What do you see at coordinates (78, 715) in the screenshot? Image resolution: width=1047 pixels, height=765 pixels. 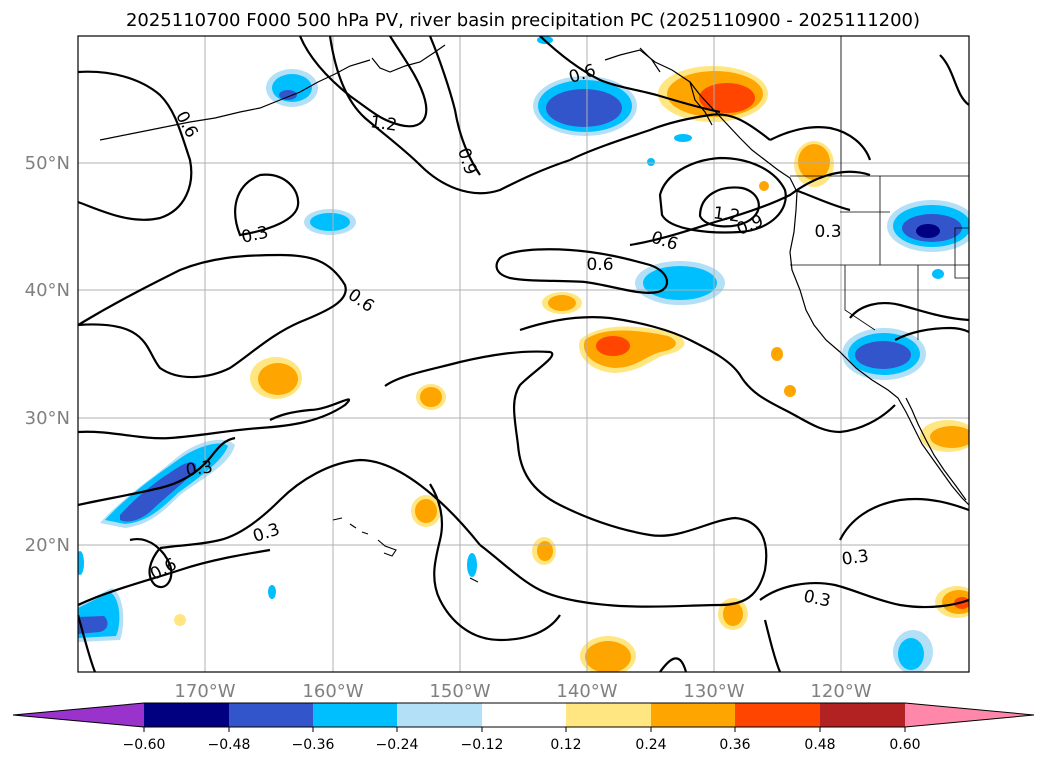 I see `colorbar-extend-low` at bounding box center [78, 715].